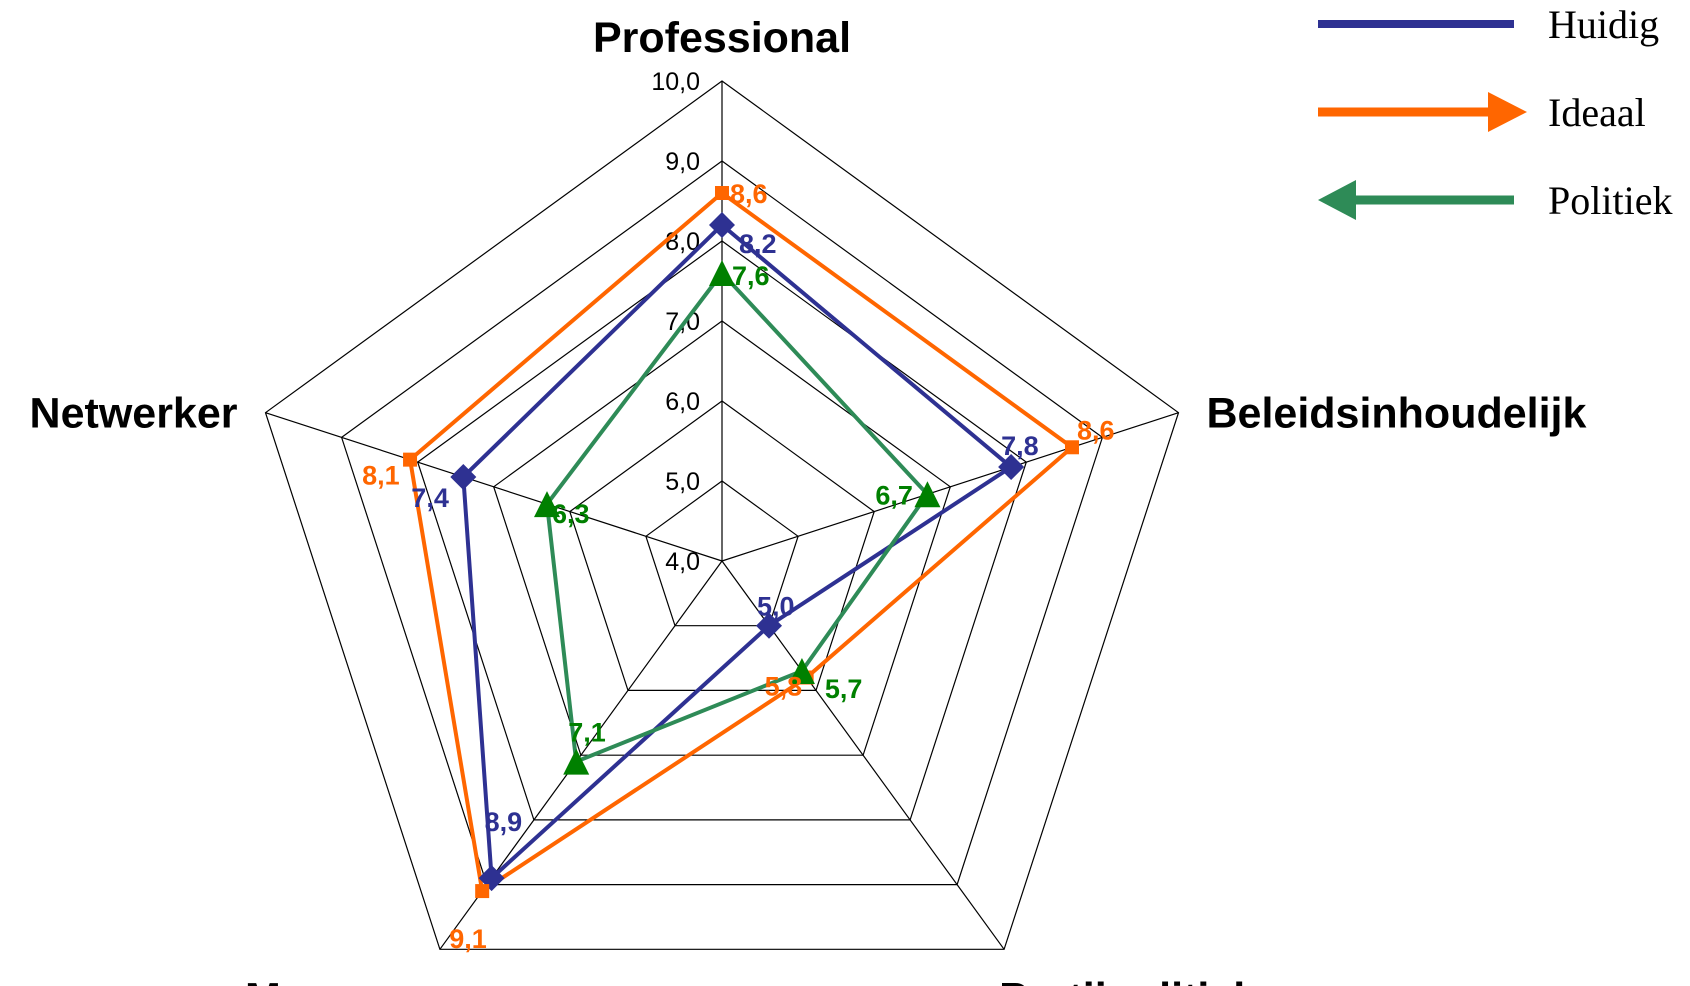 The image size is (1690, 986). What do you see at coordinates (682, 482) in the screenshot?
I see `tick-label-1: 5,0` at bounding box center [682, 482].